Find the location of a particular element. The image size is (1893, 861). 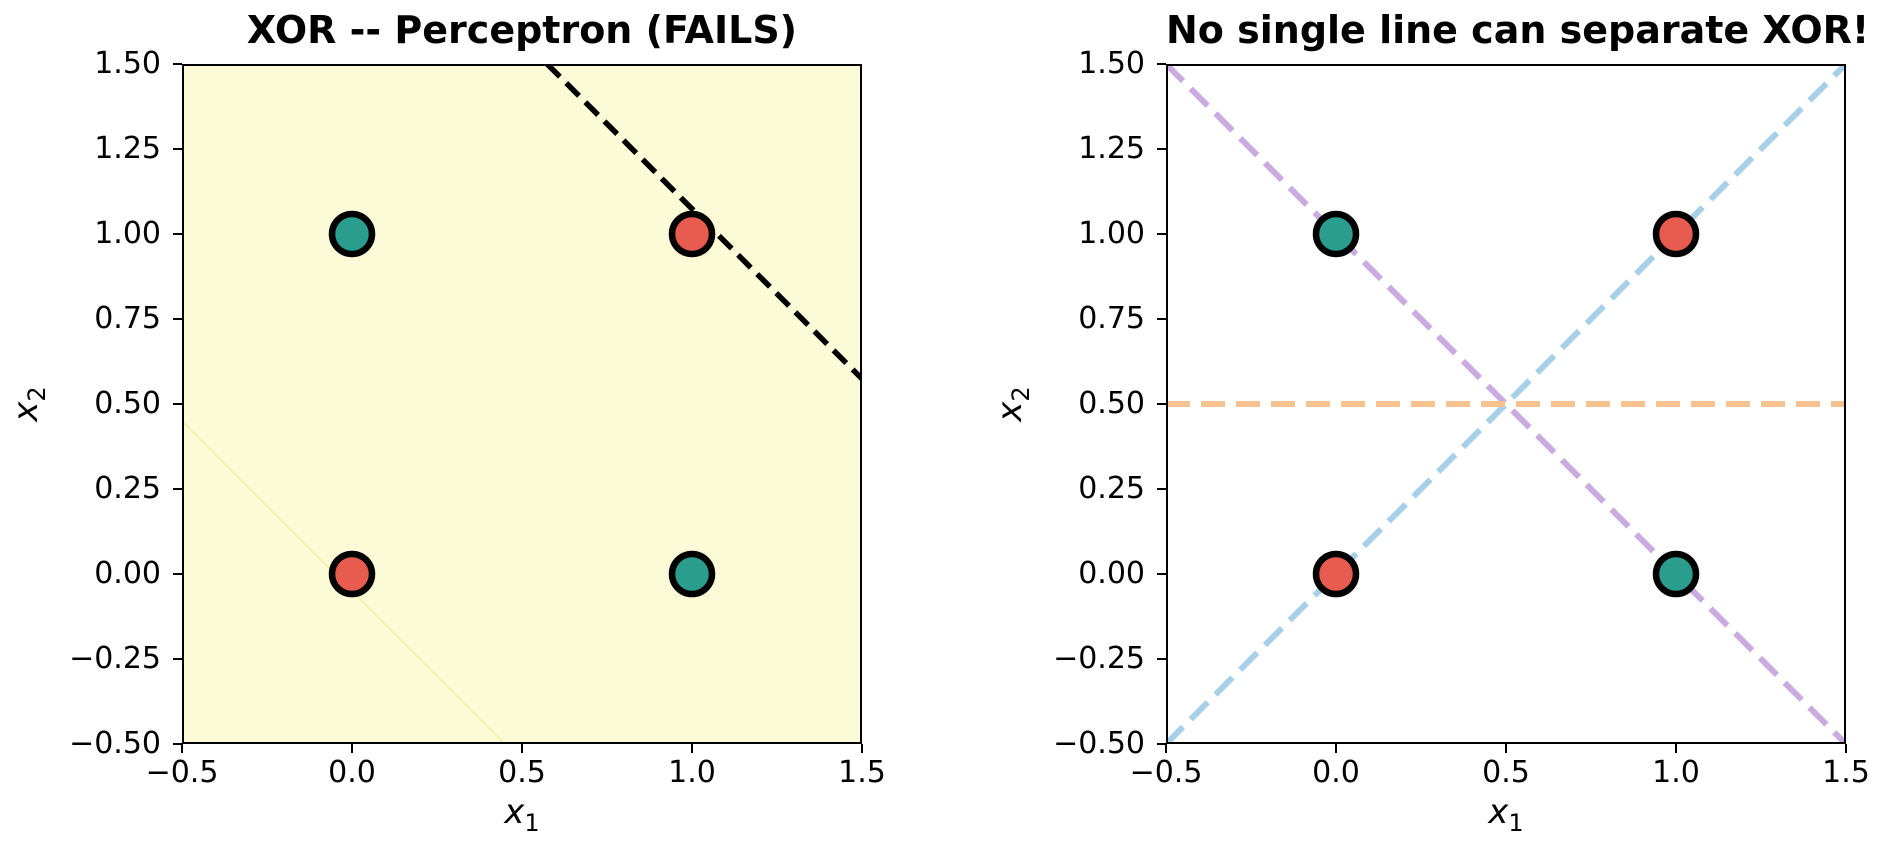

x-axis-label-left-base: x is located at coordinates (514, 812).